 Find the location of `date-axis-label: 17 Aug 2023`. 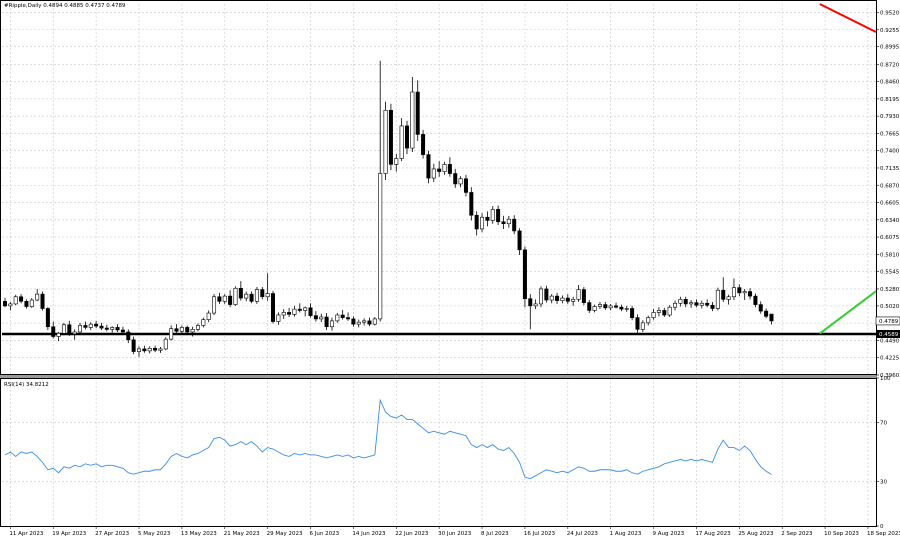

date-axis-label: 17 Aug 2023 is located at coordinates (713, 534).